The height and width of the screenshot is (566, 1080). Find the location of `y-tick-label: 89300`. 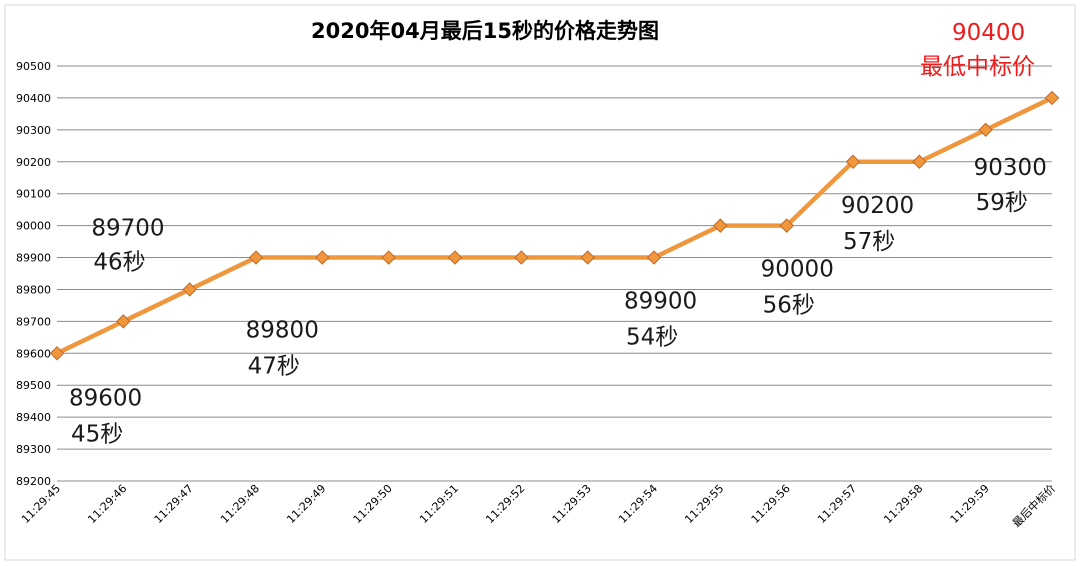

y-tick-label: 89300 is located at coordinates (33, 449).